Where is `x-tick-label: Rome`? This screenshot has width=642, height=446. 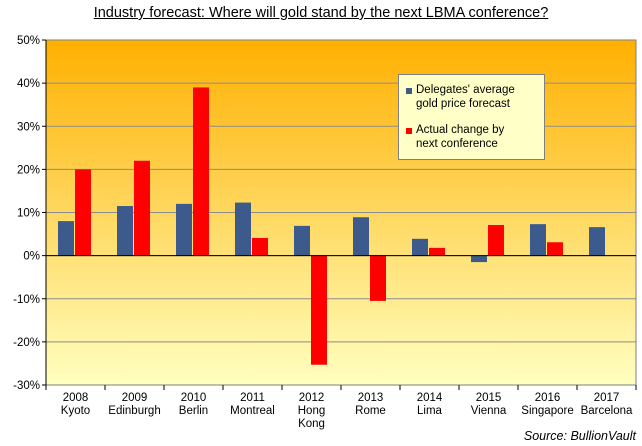
x-tick-label: Rome is located at coordinates (370, 411).